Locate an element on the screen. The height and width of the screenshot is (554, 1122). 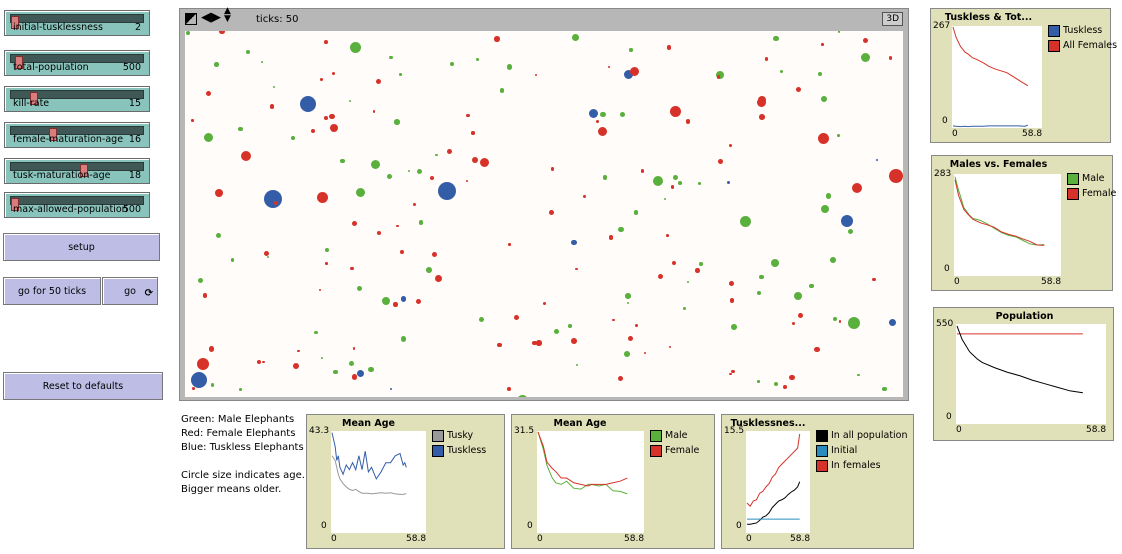
slider-total-population: total-population 500 is located at coordinates (77, 63).